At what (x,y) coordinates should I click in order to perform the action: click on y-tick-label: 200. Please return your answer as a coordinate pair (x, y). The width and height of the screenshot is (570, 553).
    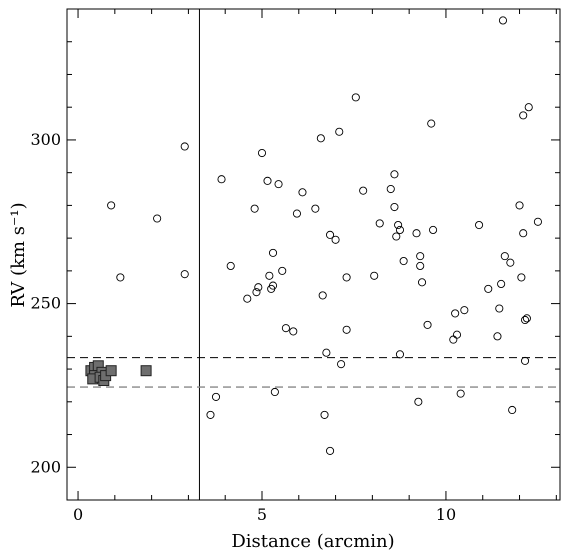
    Looking at the image, I should click on (45, 466).